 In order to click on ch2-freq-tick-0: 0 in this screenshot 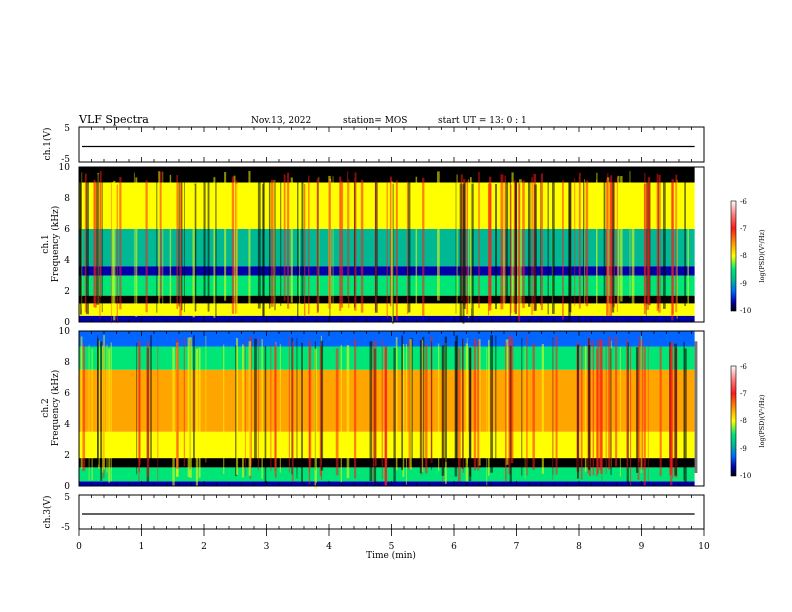, I will do `click(67, 487)`.